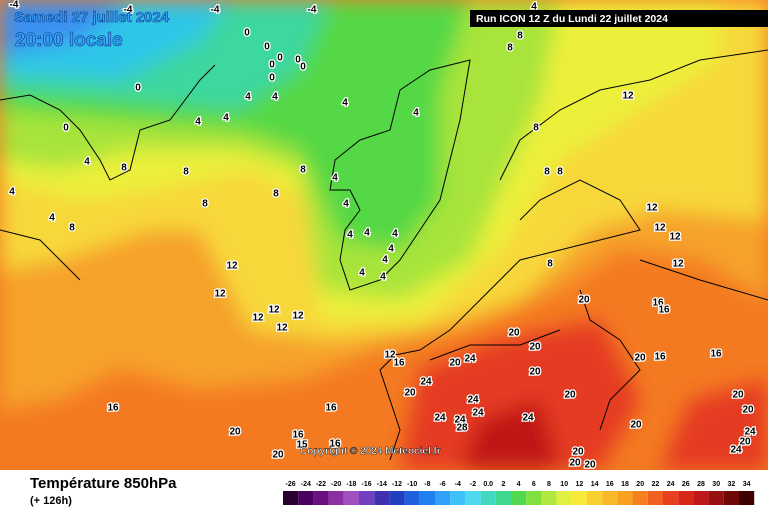 This screenshot has width=768, height=512. I want to click on legend-label: -26, so click(291, 484).